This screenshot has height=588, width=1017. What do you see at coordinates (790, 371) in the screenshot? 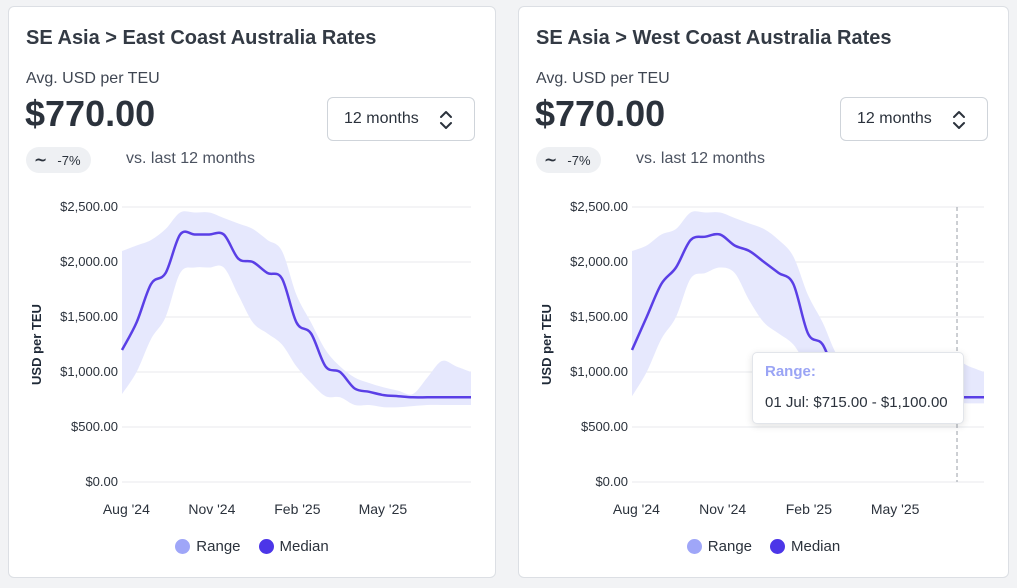
I see `tooltip-title: Range:` at bounding box center [790, 371].